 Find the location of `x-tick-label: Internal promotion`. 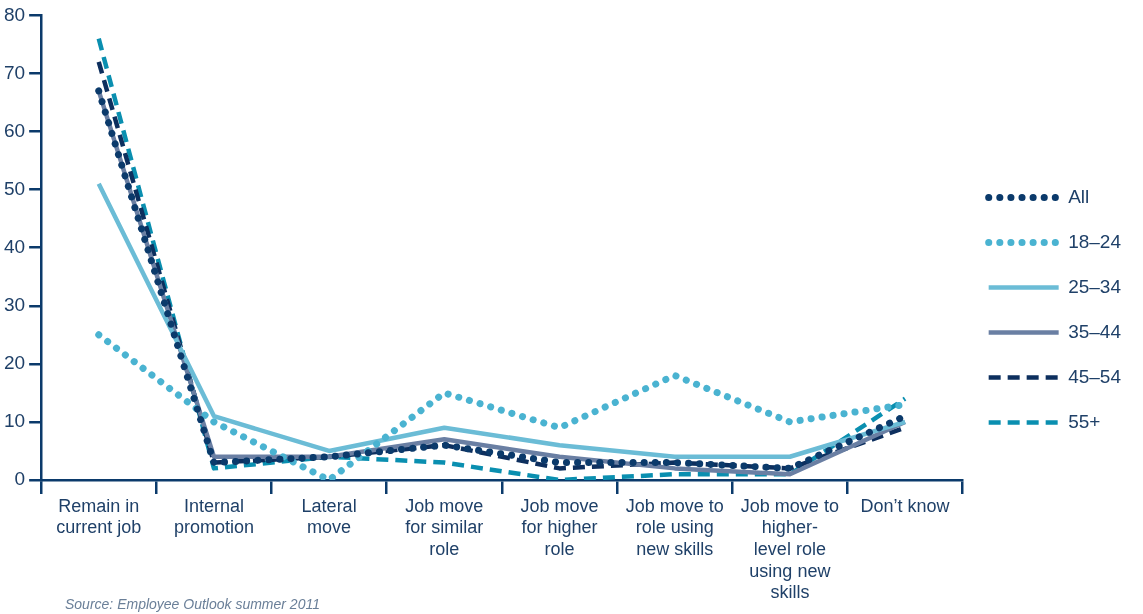

x-tick-label: Internal promotion is located at coordinates (213, 516).